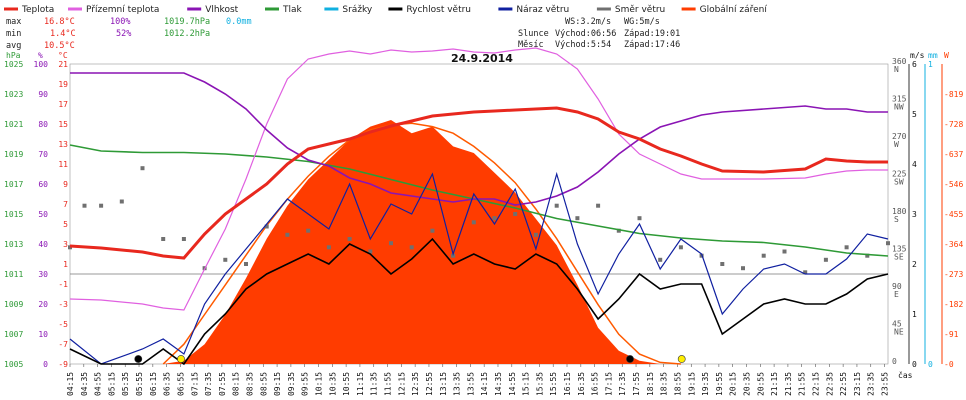  What do you see at coordinates (531, 45) in the screenshot?
I see `info-moon-label: Měsíc` at bounding box center [531, 45].